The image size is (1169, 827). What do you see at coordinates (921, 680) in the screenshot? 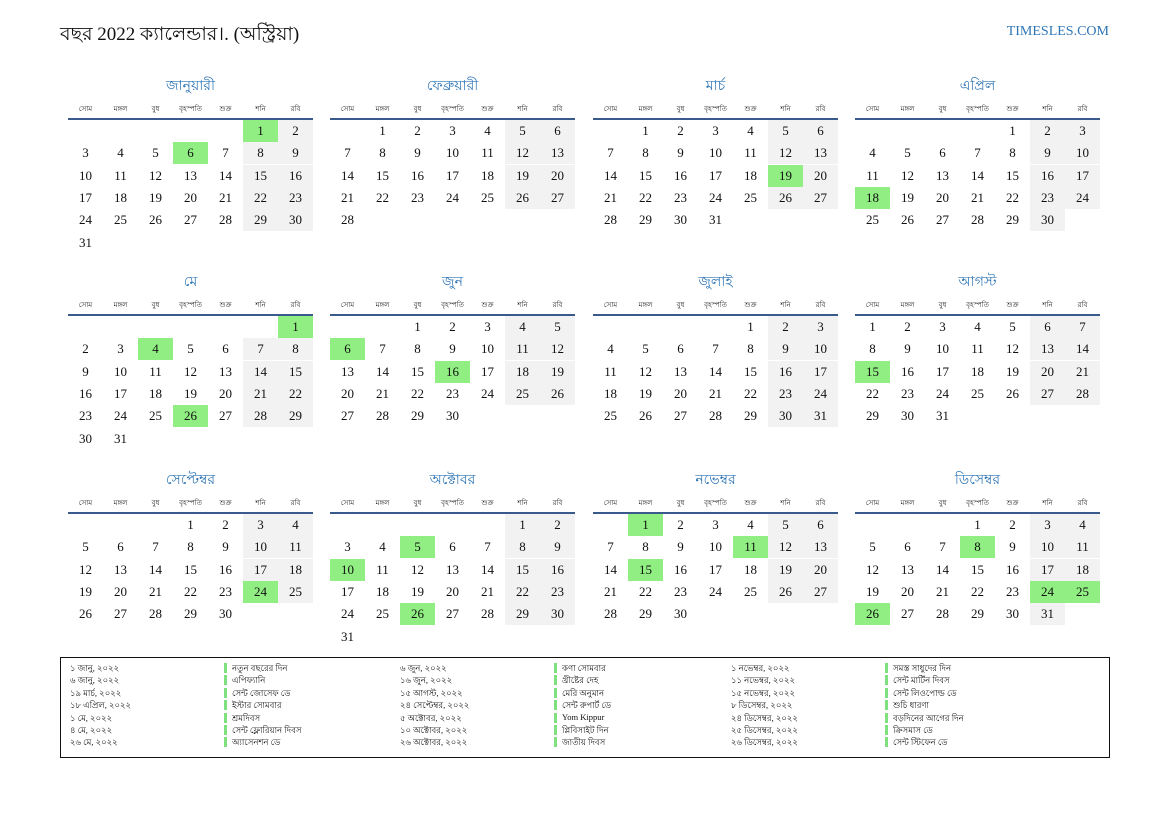
I see `holiday-name: সেন্ট মার্টিন দিবস` at bounding box center [921, 680].